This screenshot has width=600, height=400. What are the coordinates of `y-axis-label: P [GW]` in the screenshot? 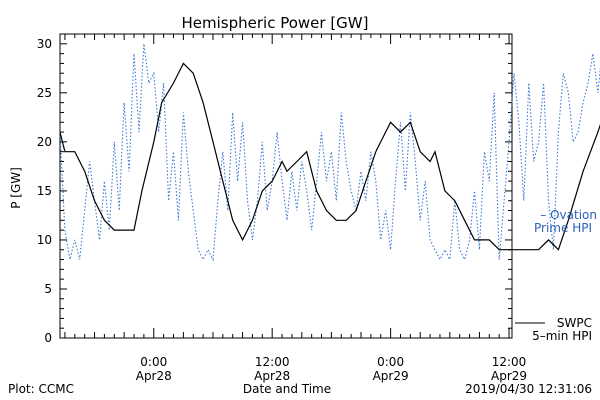 It's located at (16, 188).